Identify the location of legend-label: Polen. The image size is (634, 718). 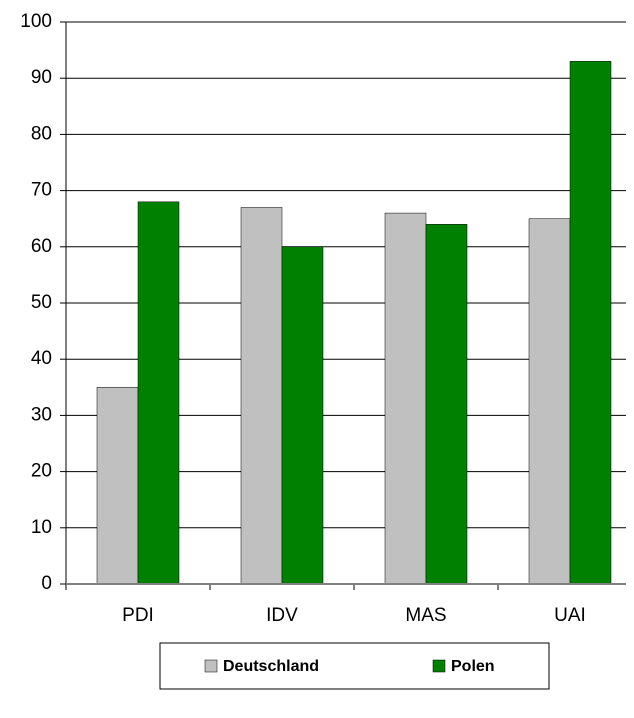
(473, 666).